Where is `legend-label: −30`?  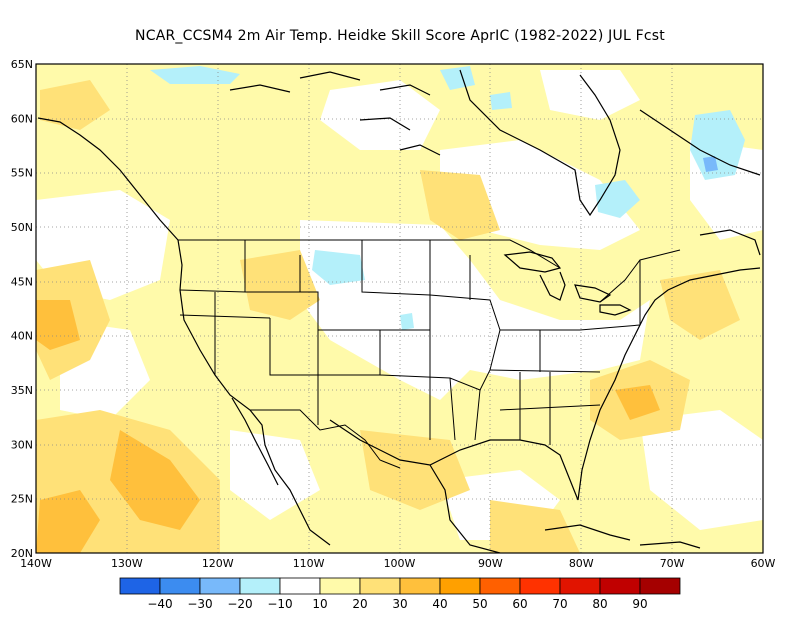 legend-label: −30 is located at coordinates (199, 604).